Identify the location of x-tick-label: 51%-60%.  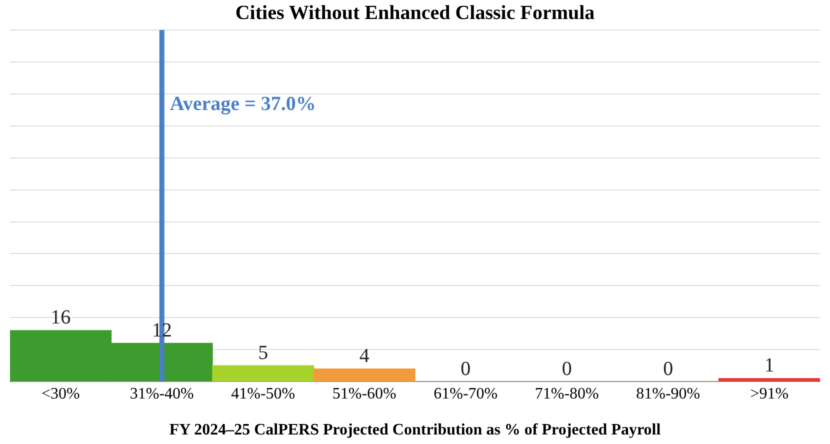
(364, 393).